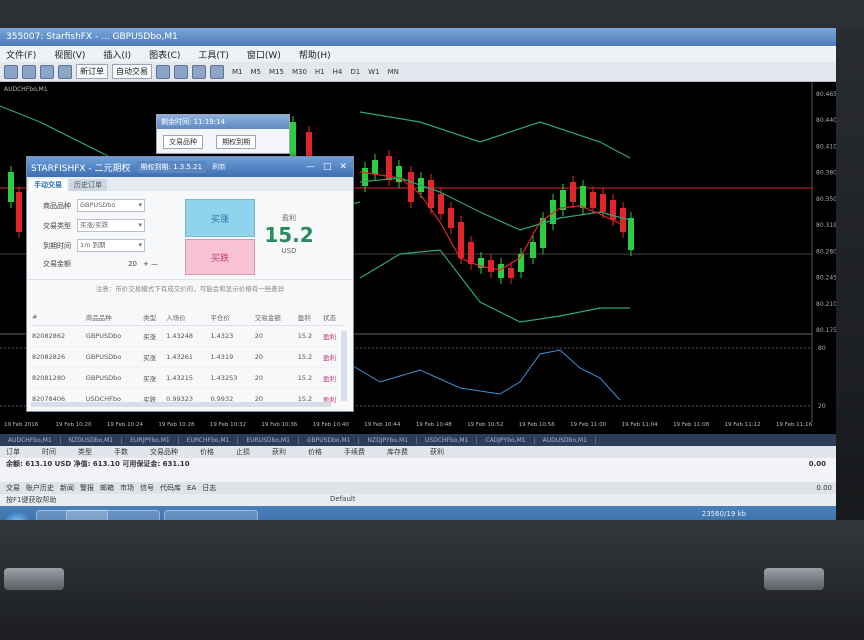 The width and height of the screenshot is (864, 640). Describe the element at coordinates (49, 452) in the screenshot. I see `terminal-col: 时间` at that location.